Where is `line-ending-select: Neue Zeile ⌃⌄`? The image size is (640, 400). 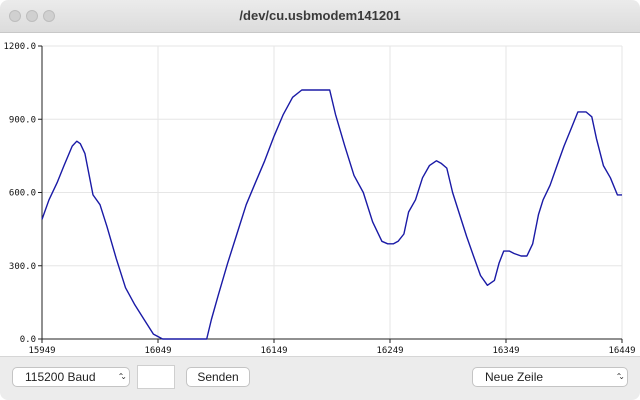
line-ending-select: Neue Zeile ⌃⌄ is located at coordinates (550, 377).